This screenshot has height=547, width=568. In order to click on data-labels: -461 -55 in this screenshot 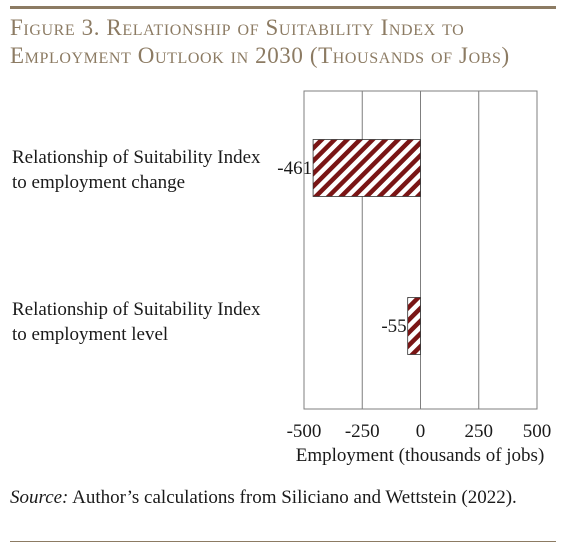, I will do `click(341, 247)`.